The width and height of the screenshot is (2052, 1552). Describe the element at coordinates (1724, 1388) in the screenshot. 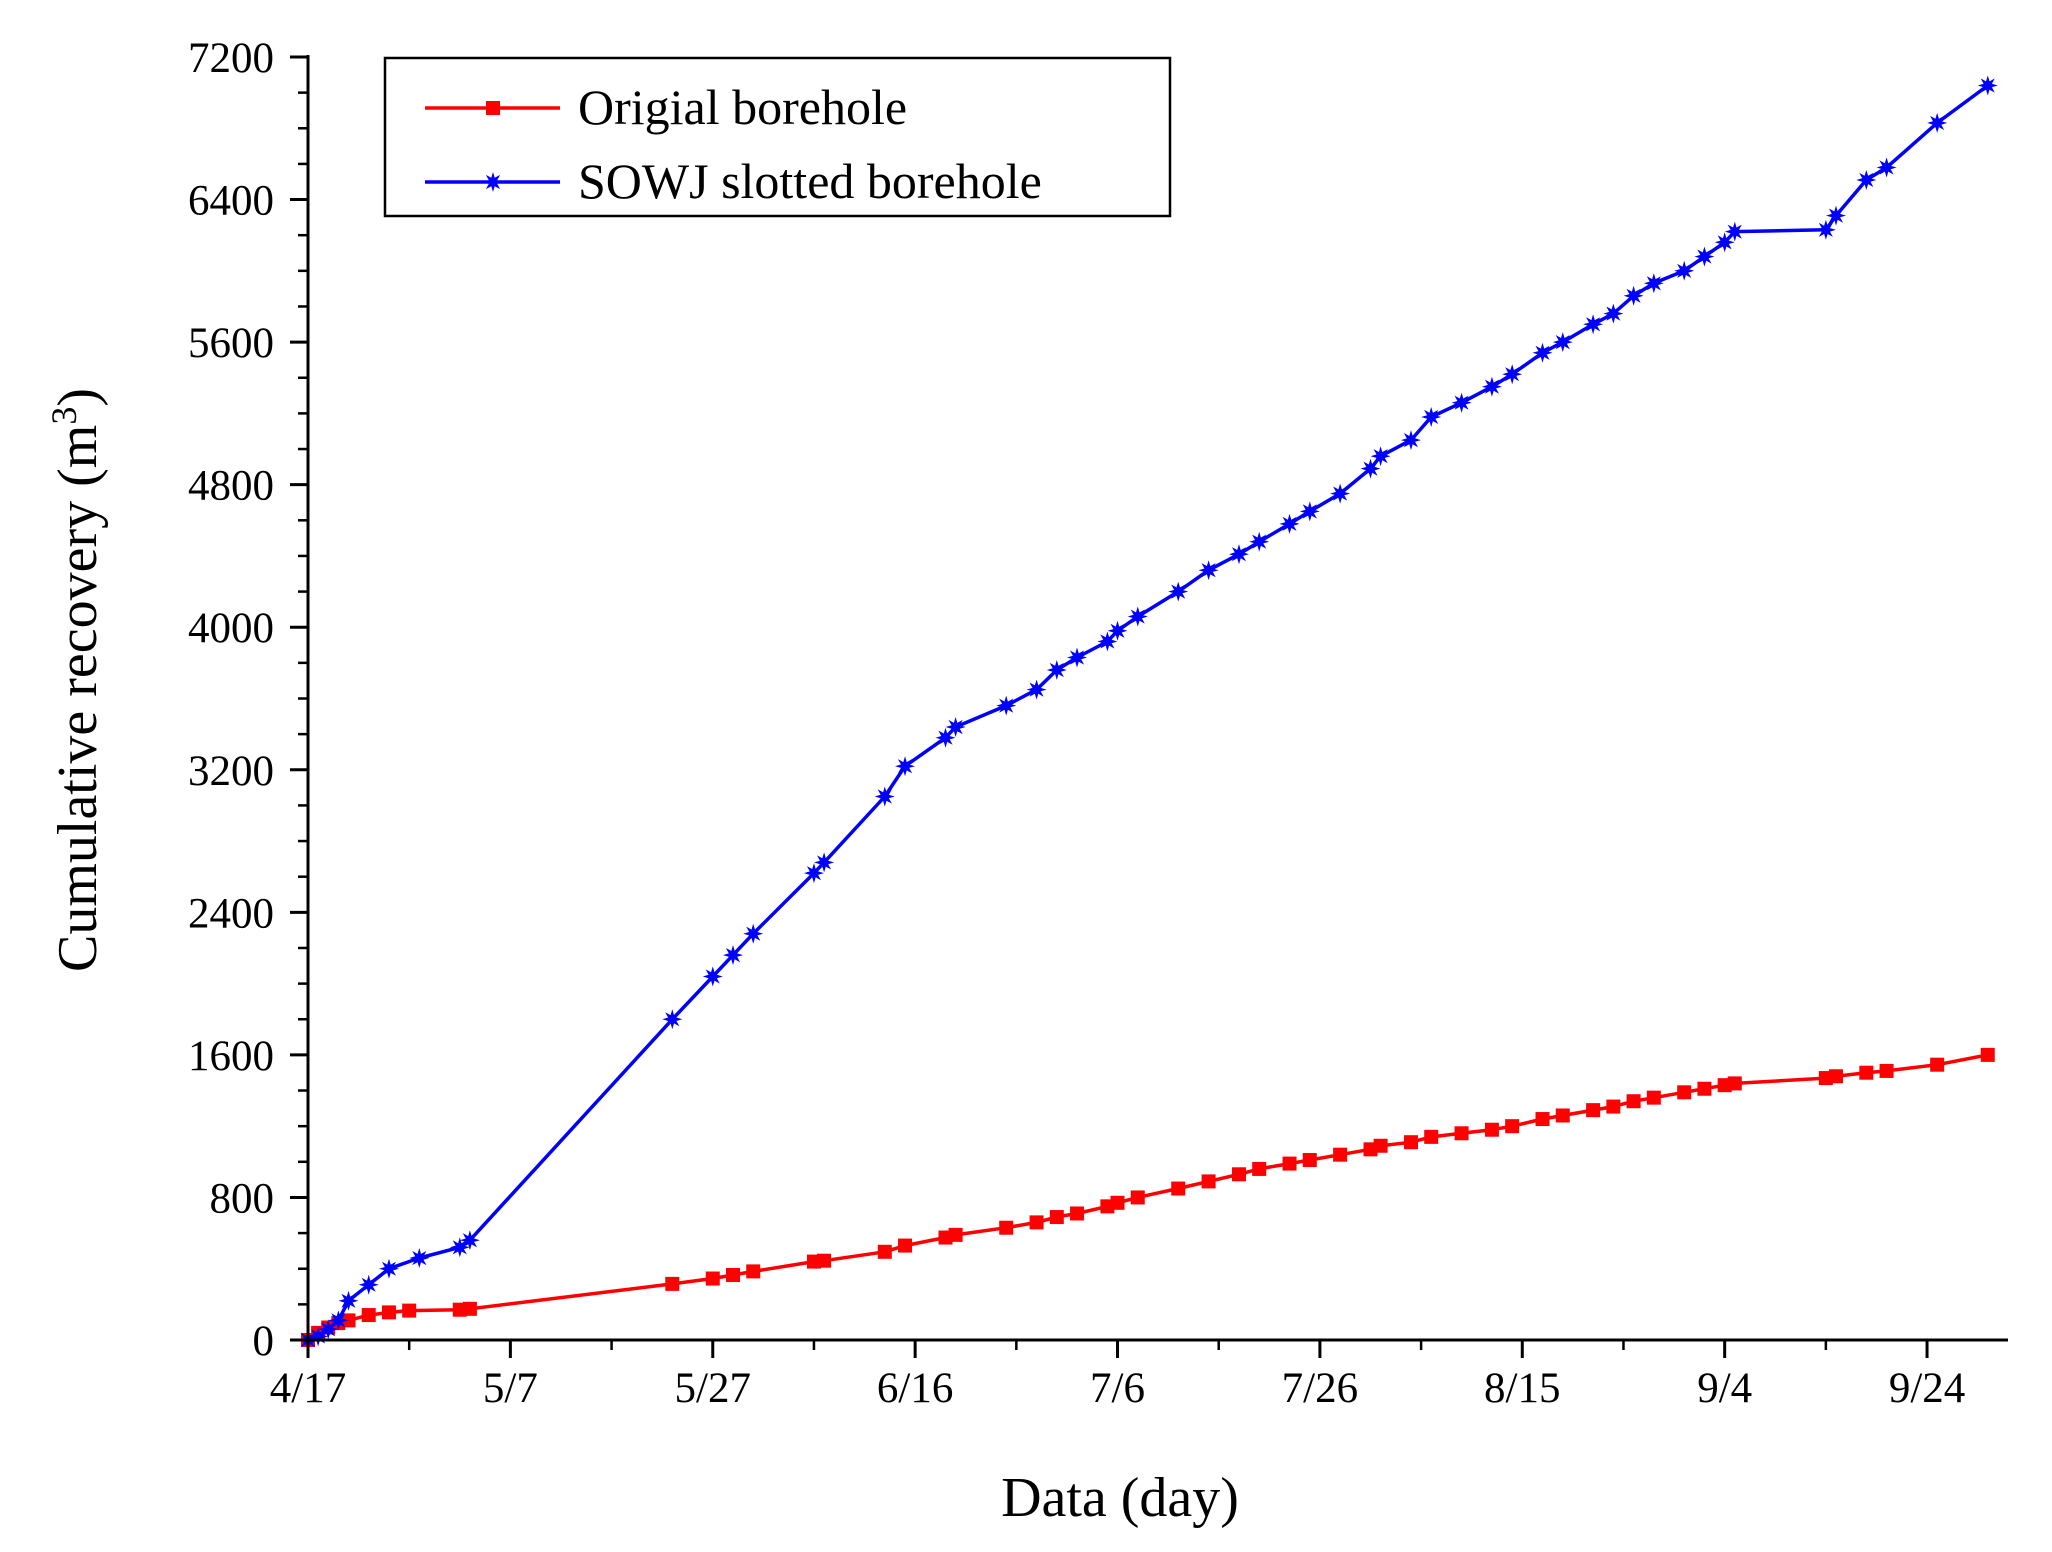

I see `x-tick-label: 9/4` at that location.